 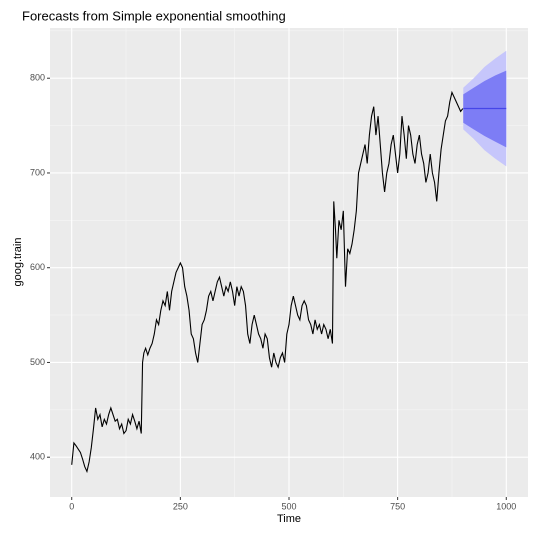 What do you see at coordinates (180, 506) in the screenshot?
I see `x-tick-label: 250` at bounding box center [180, 506].